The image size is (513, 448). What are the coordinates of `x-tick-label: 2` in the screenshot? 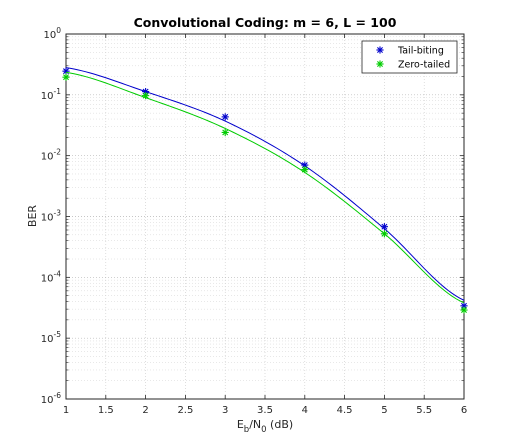 It's located at (145, 410).